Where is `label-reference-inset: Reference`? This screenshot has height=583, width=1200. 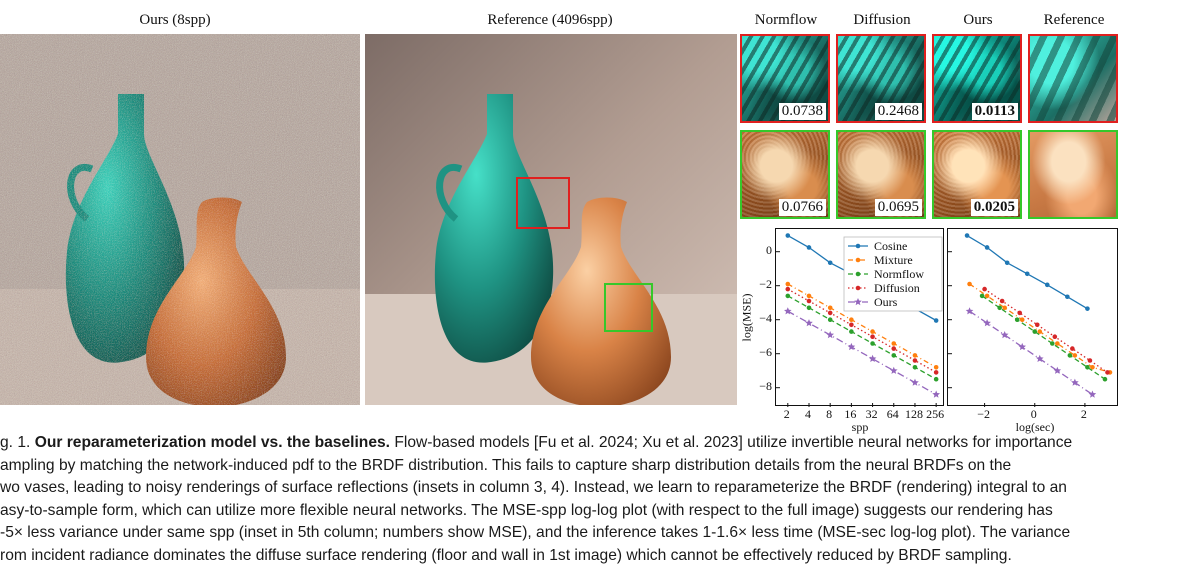
label-reference-inset: Reference is located at coordinates (1074, 20).